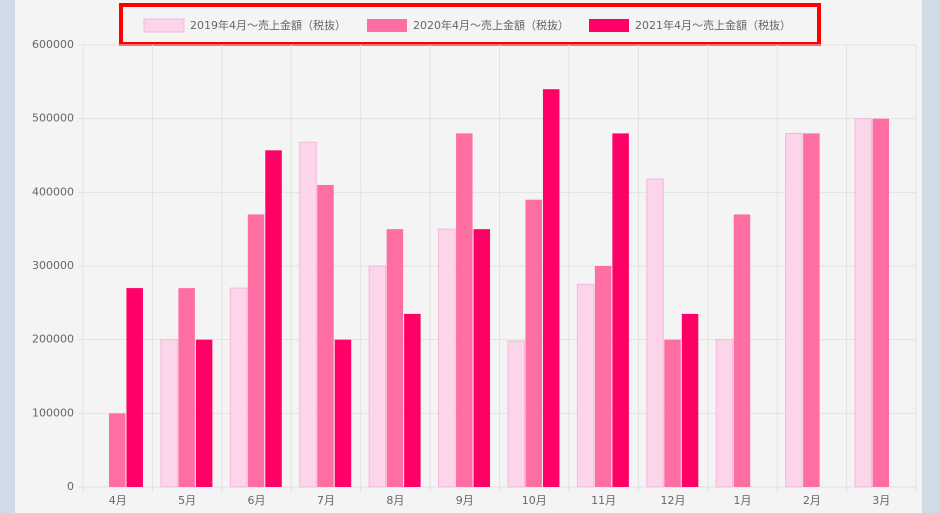  What do you see at coordinates (53, 118) in the screenshot?
I see `y-tick-label: 500000` at bounding box center [53, 118].